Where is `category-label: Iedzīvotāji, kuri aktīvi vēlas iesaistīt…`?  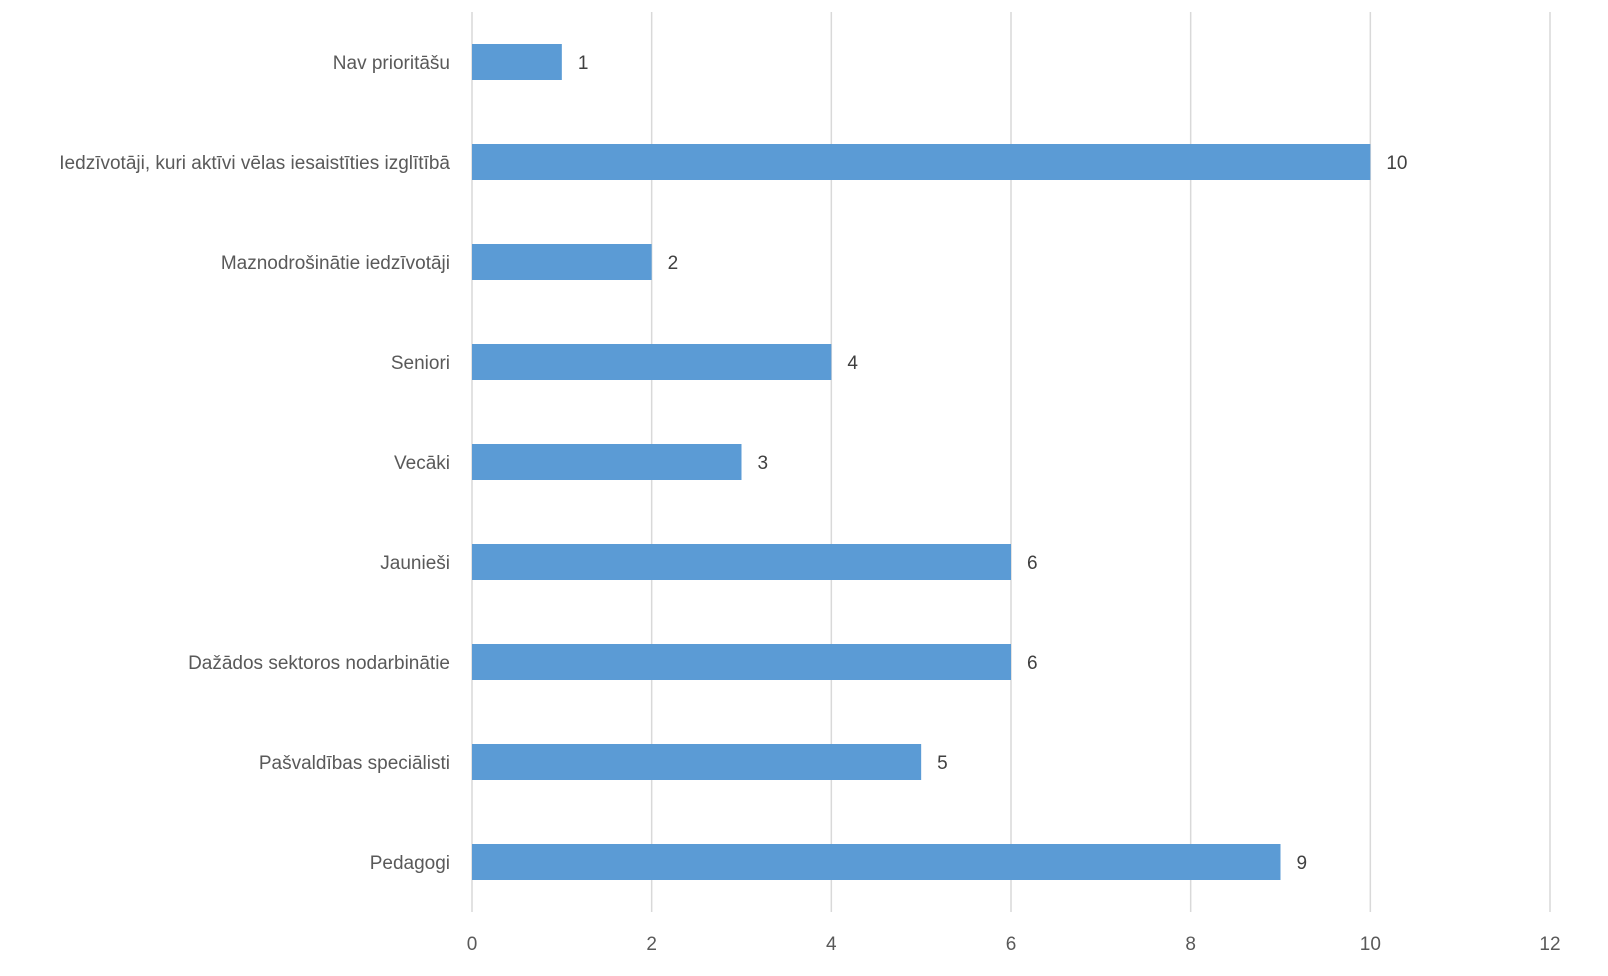
category-label: Iedzīvotāji, kuri aktīvi vēlas iesaistīt… is located at coordinates (254, 163).